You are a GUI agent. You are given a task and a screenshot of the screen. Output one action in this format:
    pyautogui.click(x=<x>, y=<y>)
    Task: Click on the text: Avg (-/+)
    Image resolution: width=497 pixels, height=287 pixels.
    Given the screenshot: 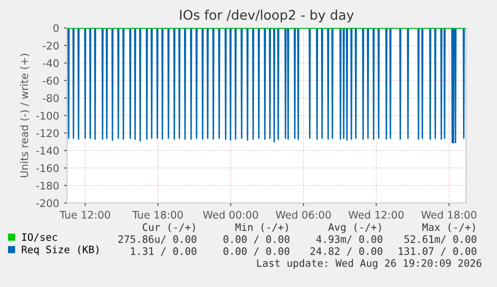 What is the action you would take?
    pyautogui.click(x=354, y=228)
    